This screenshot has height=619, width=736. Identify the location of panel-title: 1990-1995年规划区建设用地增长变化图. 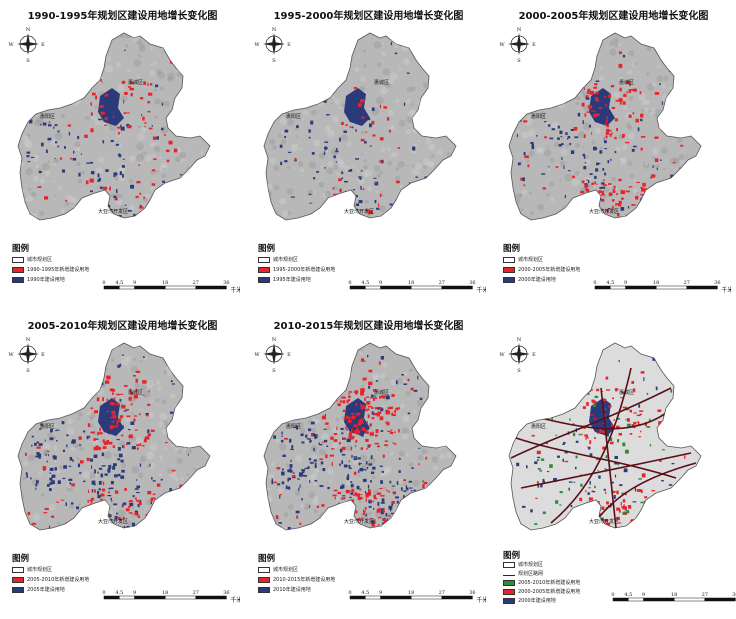
(122, 16).